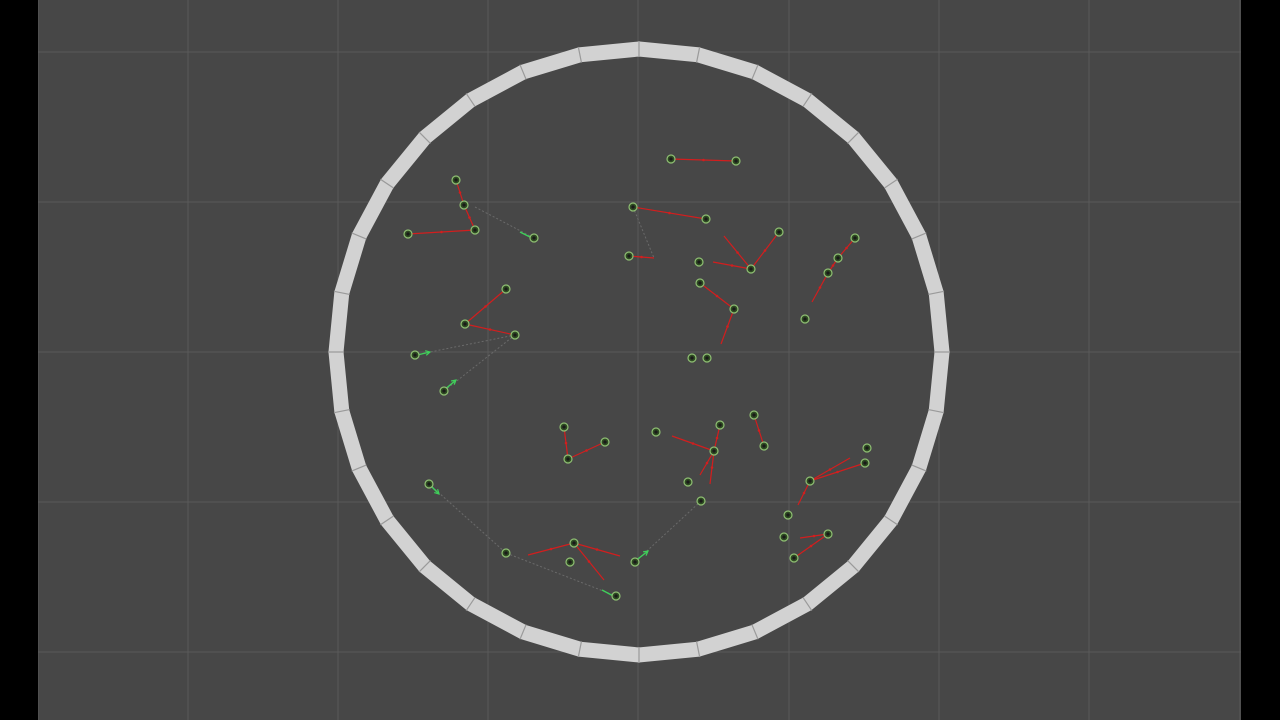 This screenshot has height=720, width=1280. I want to click on letterbox-left, so click(19, 360).